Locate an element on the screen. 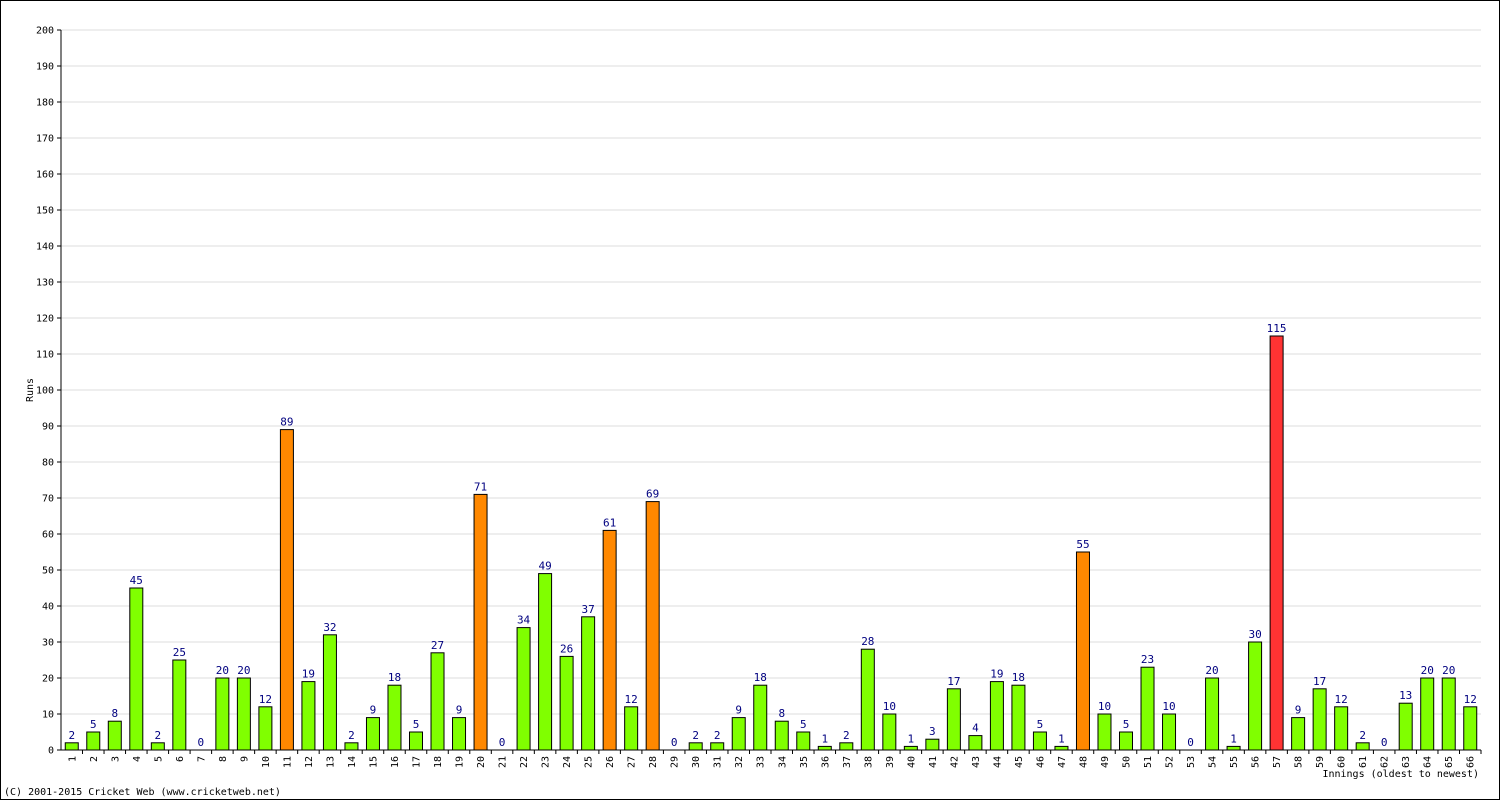 This screenshot has height=800, width=1500. x-tick-label: 32 is located at coordinates (739, 762).